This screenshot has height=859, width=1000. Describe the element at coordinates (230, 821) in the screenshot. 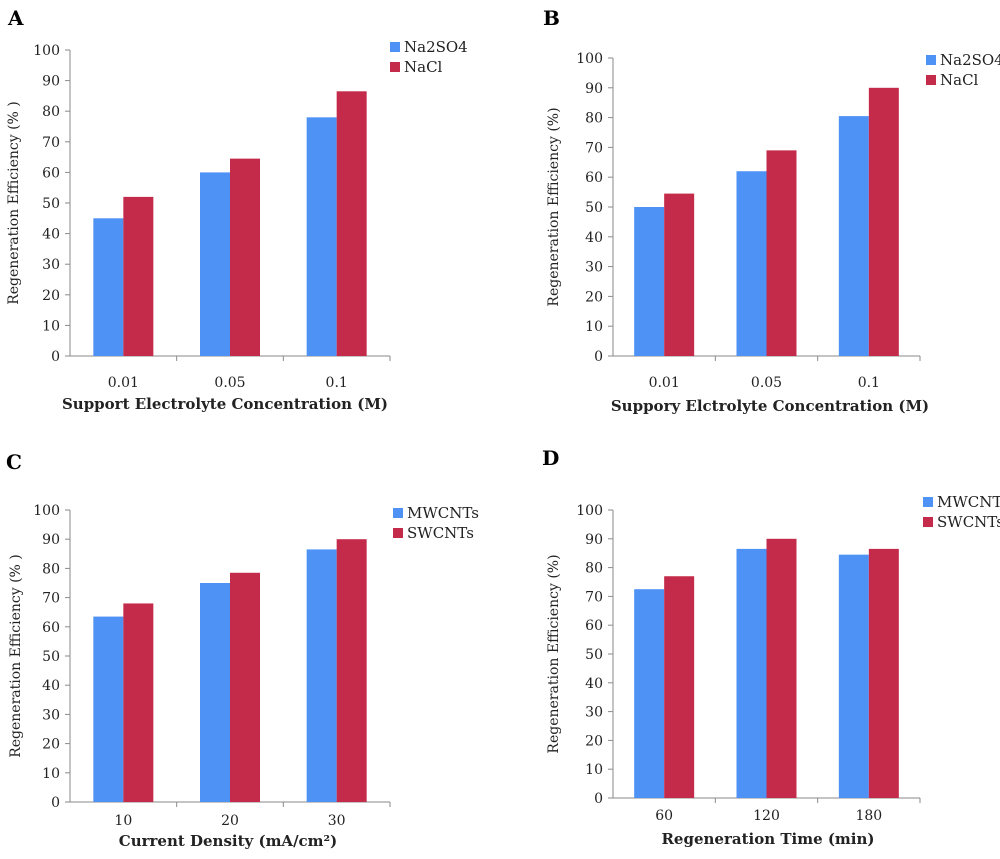

I see `x-tick-label: 20` at that location.